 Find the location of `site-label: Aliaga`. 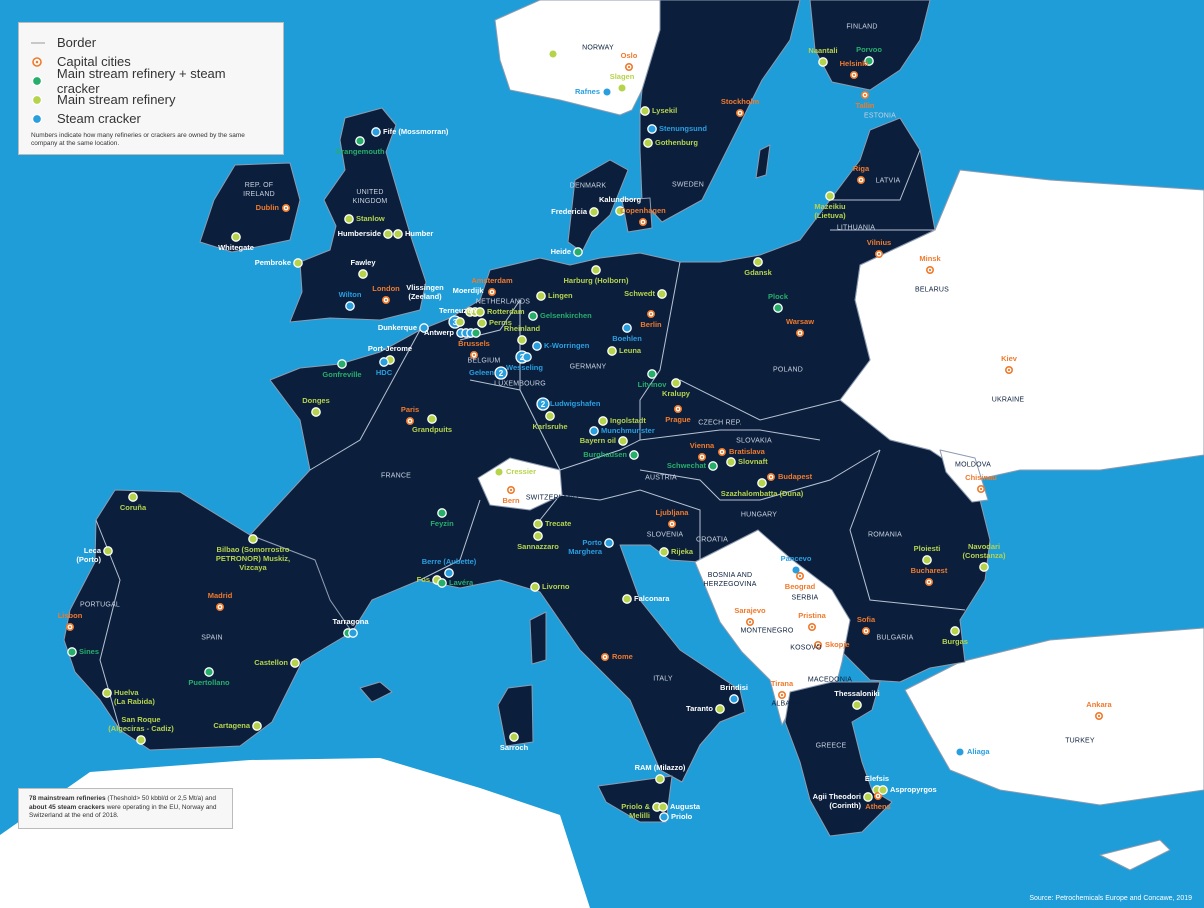

site-label: Aliaga is located at coordinates (978, 751).